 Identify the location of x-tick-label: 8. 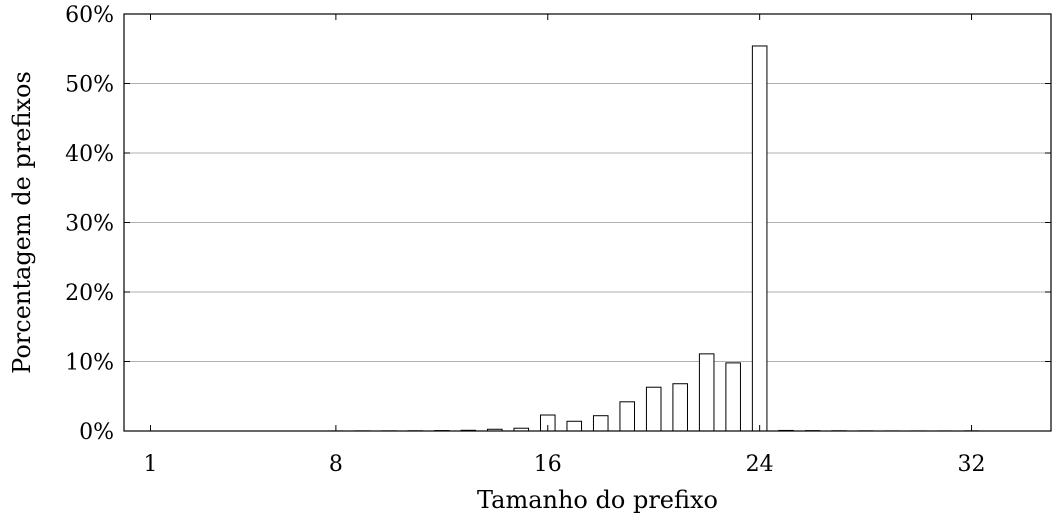
(336, 464).